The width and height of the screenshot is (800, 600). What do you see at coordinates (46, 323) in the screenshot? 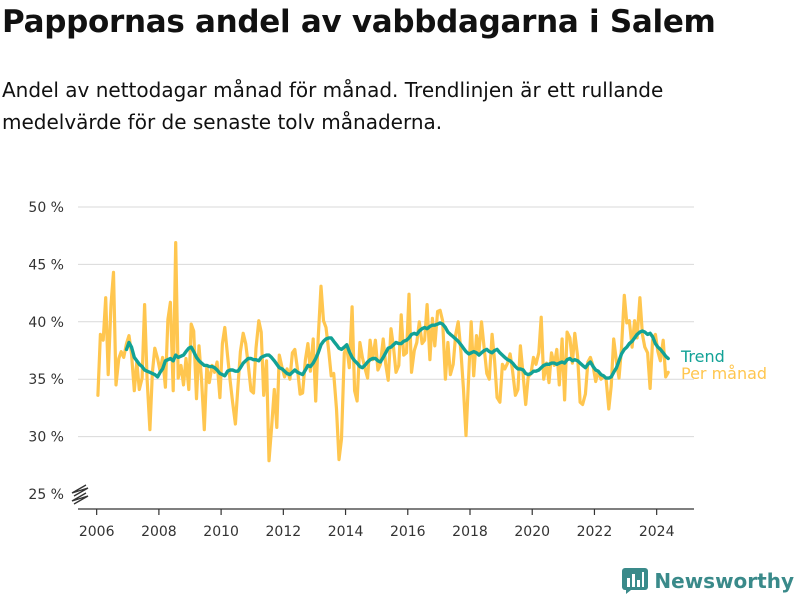
I see `y-tick-label: 40 %` at bounding box center [46, 323].